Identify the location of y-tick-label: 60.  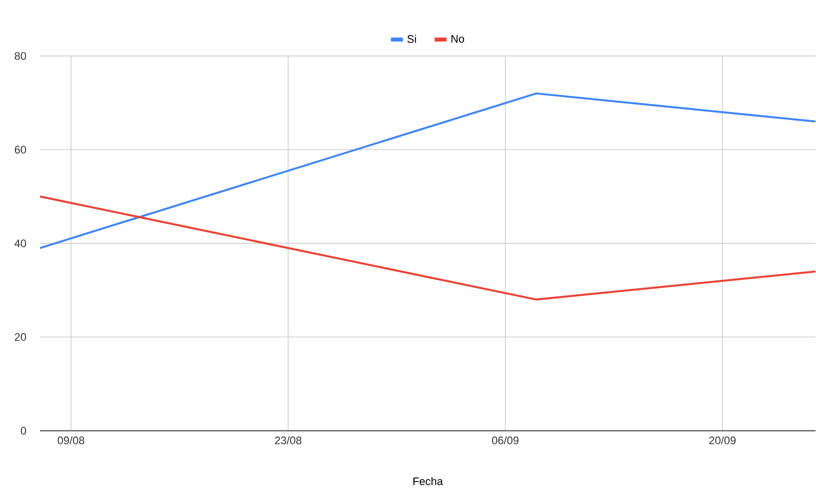
(20, 150).